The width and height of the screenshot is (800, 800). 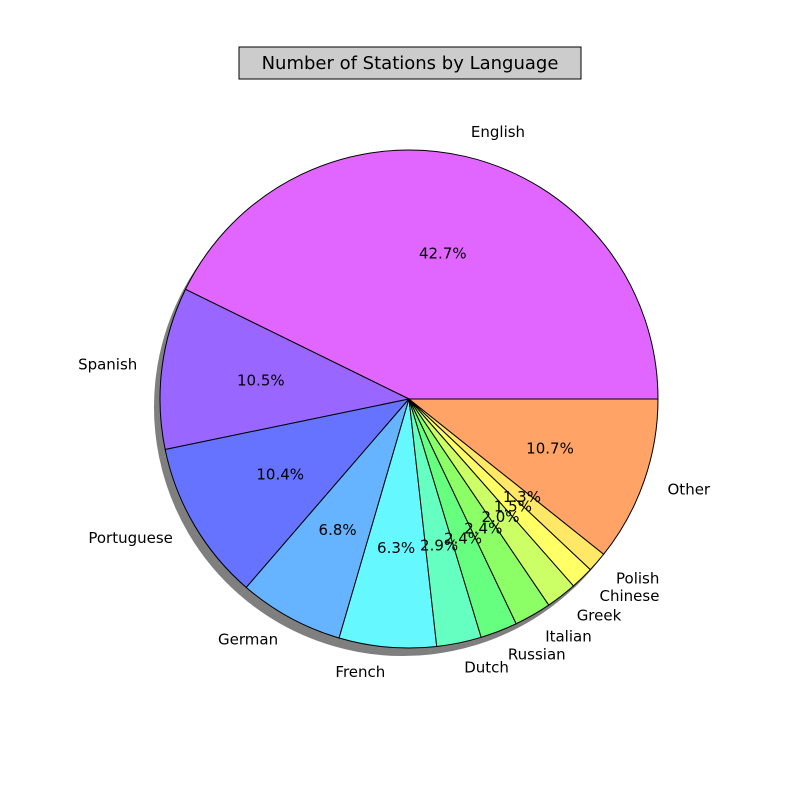 I want to click on slice-percent-polish: 1.3%, so click(x=522, y=497).